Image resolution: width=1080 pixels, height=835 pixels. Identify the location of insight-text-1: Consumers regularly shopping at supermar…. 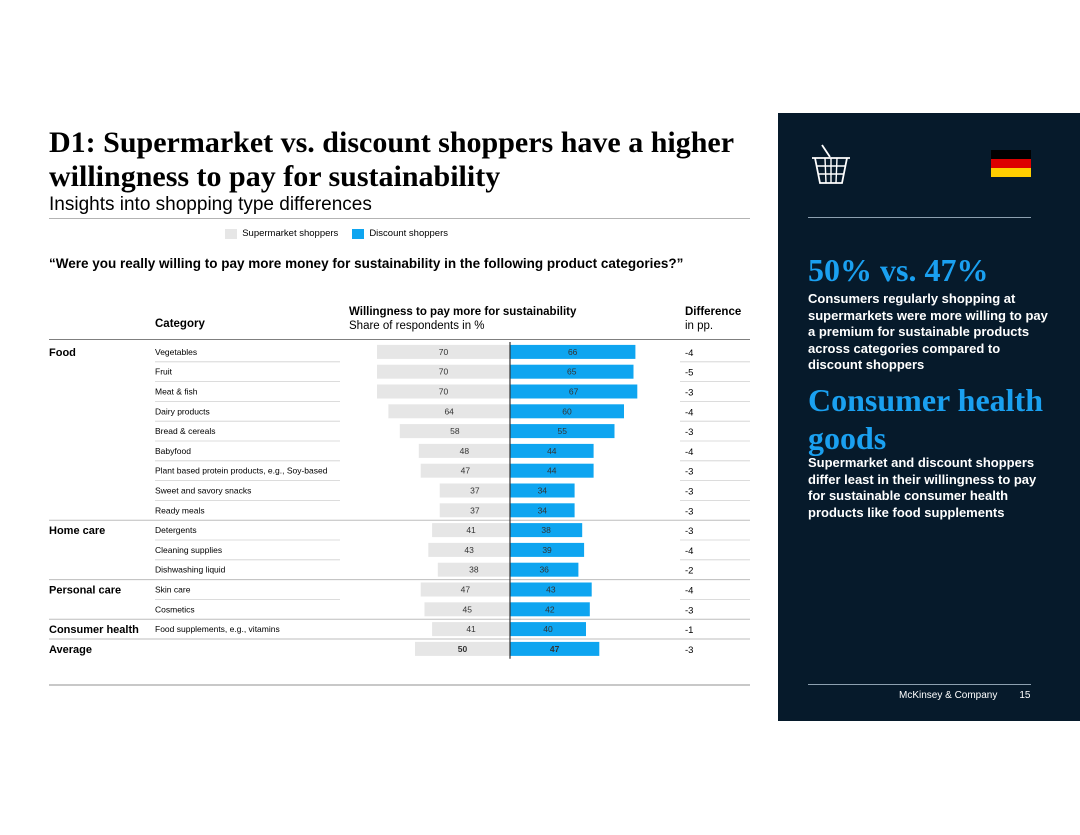
(928, 331).